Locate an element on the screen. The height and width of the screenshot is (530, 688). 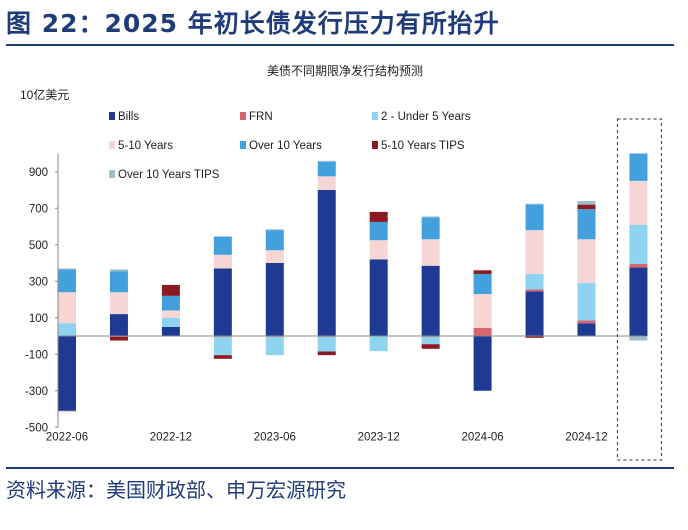
y-tick-label: 100 is located at coordinates (38, 319).